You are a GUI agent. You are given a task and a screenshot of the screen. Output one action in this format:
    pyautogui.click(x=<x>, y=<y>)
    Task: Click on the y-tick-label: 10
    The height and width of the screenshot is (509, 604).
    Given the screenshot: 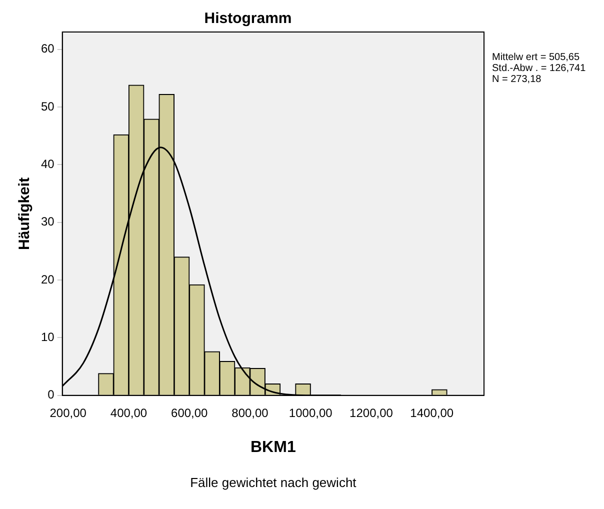 What is the action you would take?
    pyautogui.click(x=47, y=337)
    